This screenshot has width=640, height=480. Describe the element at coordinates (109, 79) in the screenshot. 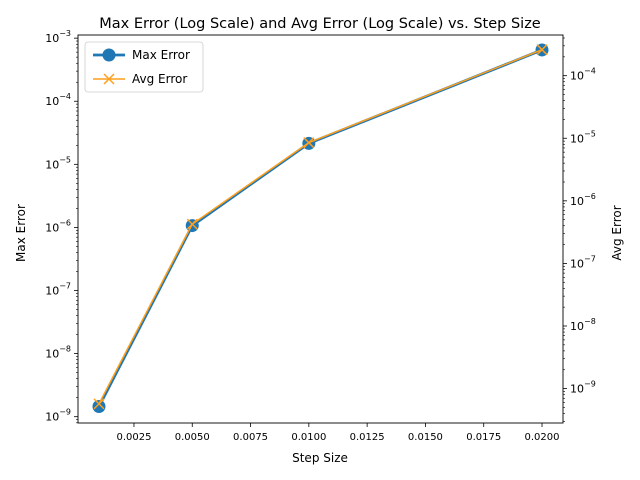

I see `legend-avg-error-marker` at that location.